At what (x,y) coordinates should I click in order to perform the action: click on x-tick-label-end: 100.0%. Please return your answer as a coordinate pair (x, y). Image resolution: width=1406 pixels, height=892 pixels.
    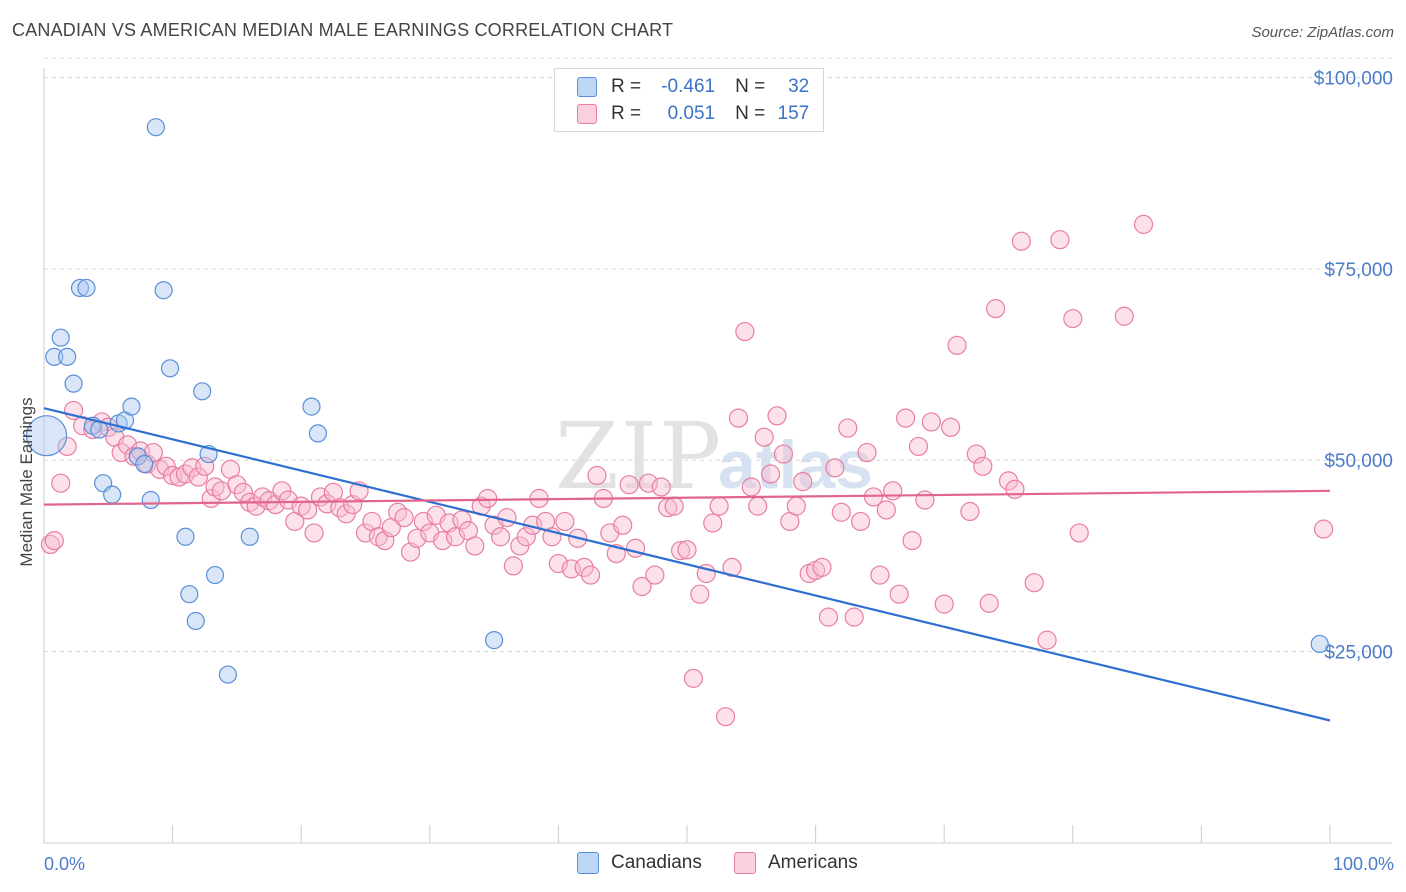
    Looking at the image, I should click on (1363, 864).